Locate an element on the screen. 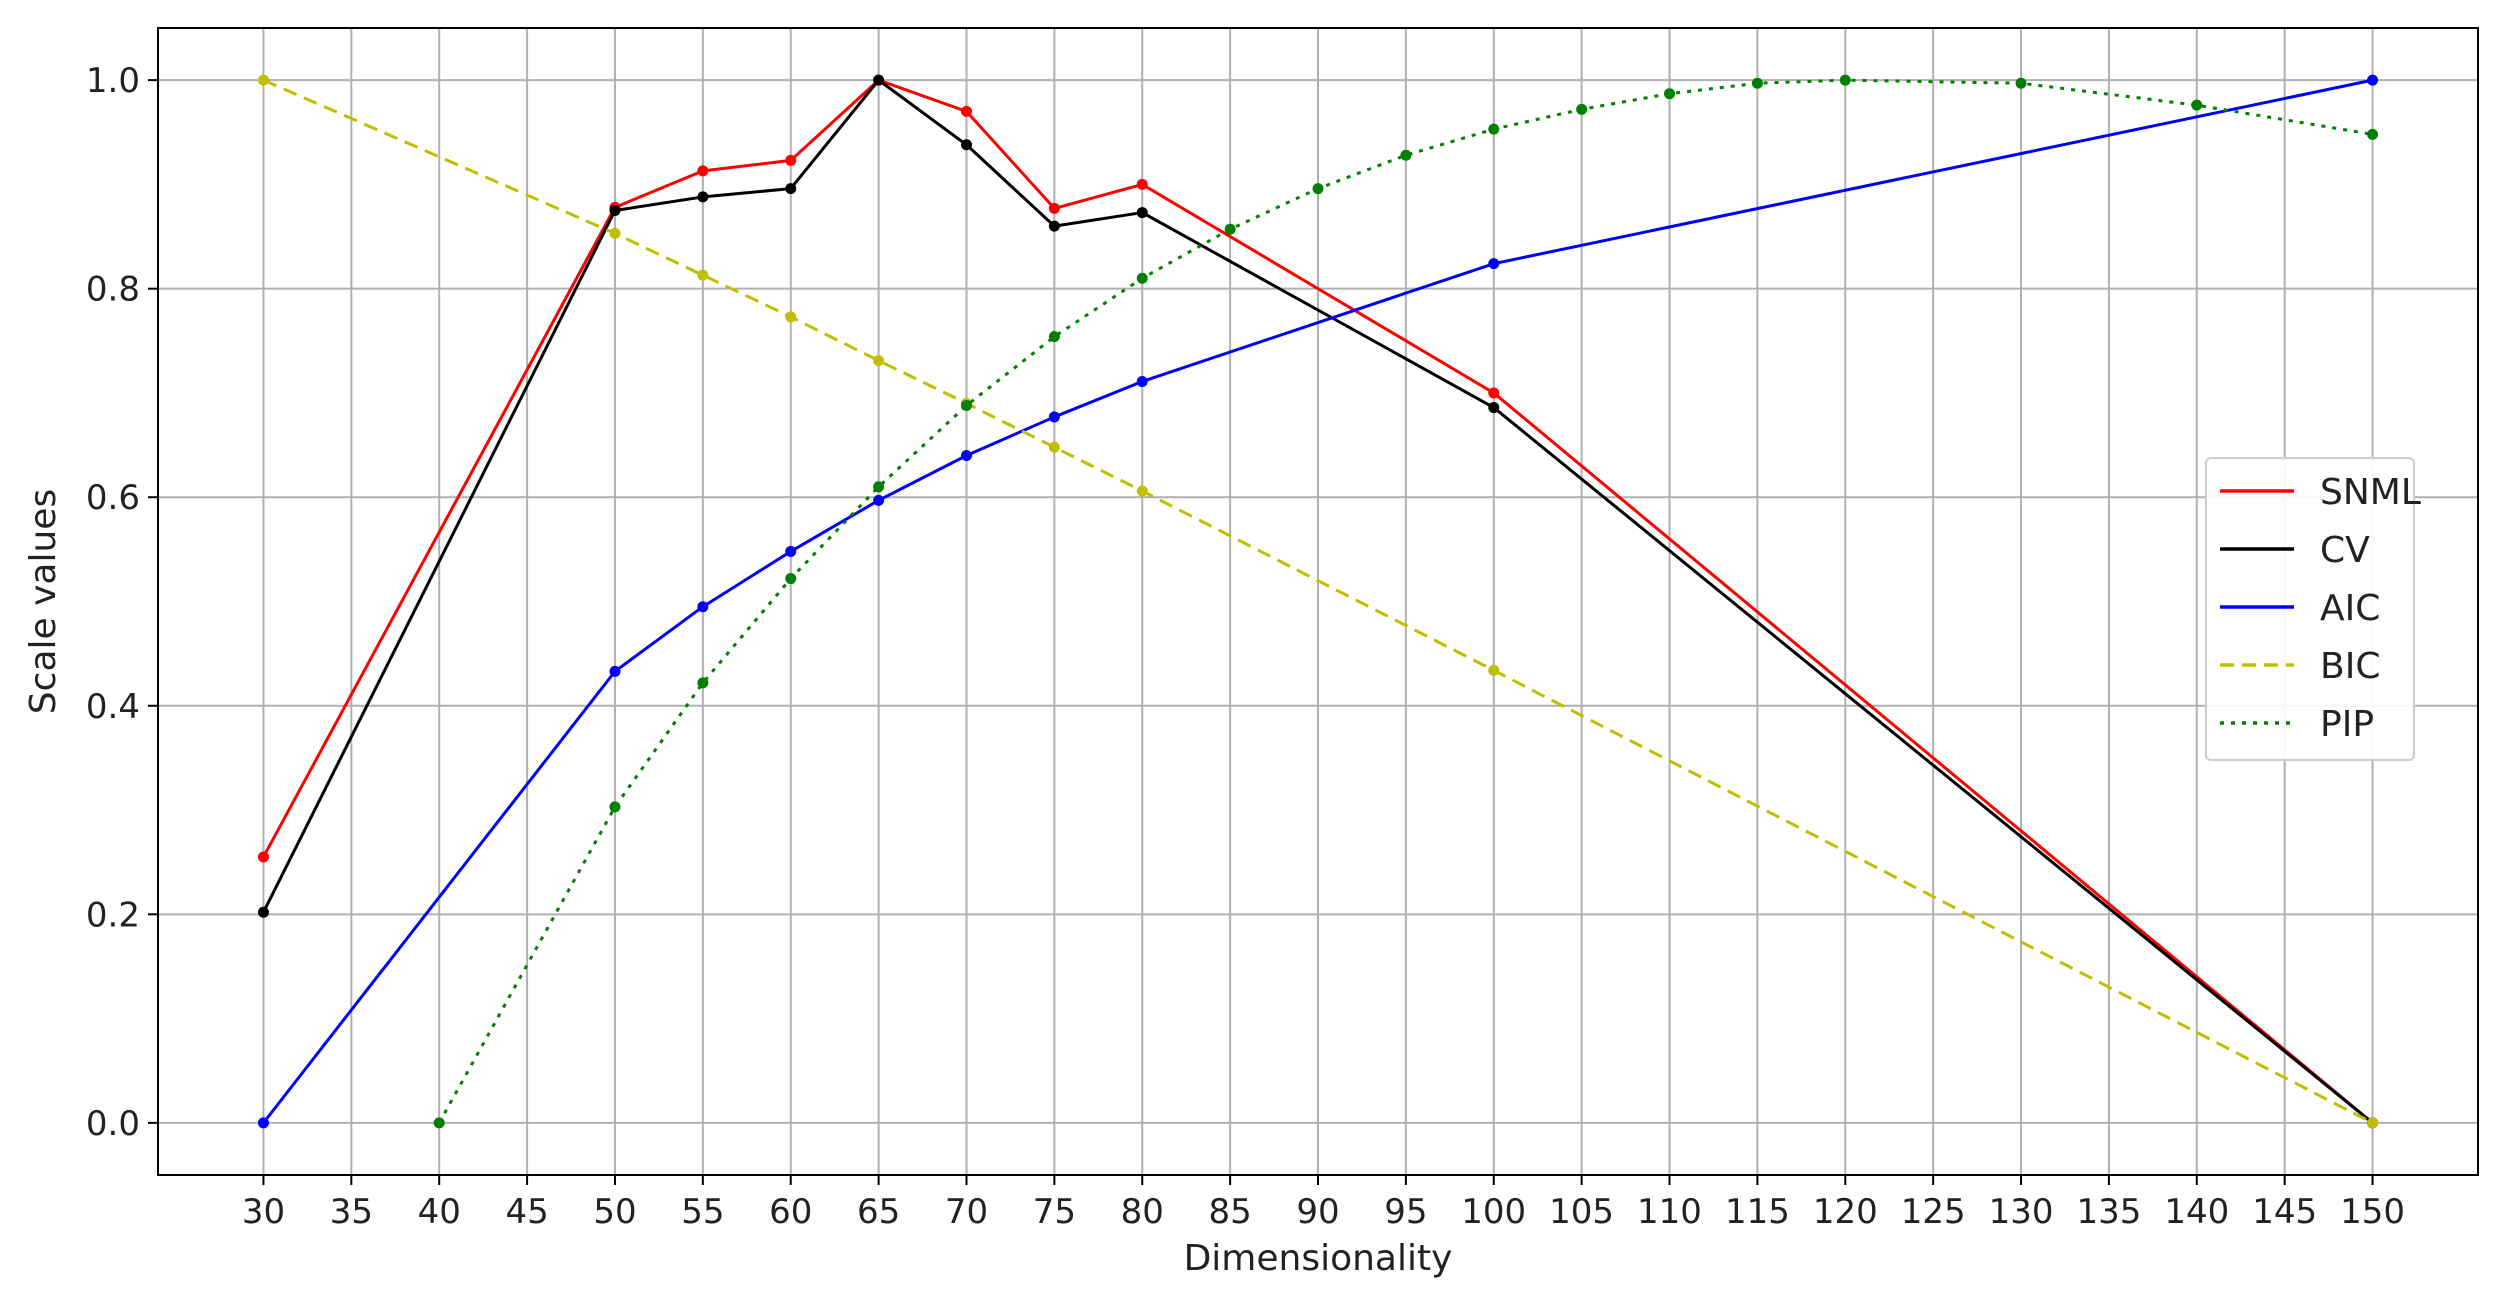 Image resolution: width=2496 pixels, height=1301 pixels. x-tick-label: 95 is located at coordinates (1405, 1212).